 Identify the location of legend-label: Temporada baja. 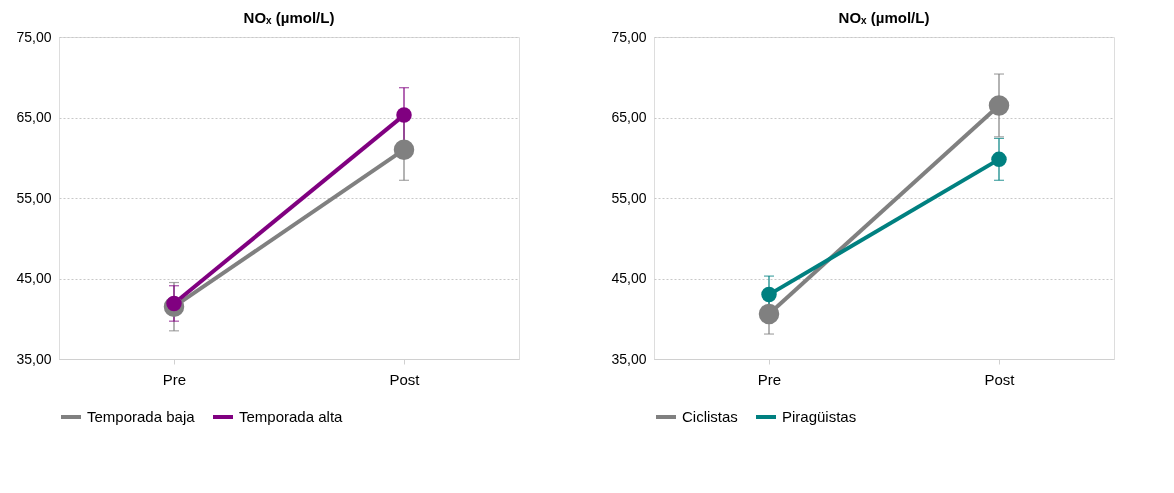
(141, 416).